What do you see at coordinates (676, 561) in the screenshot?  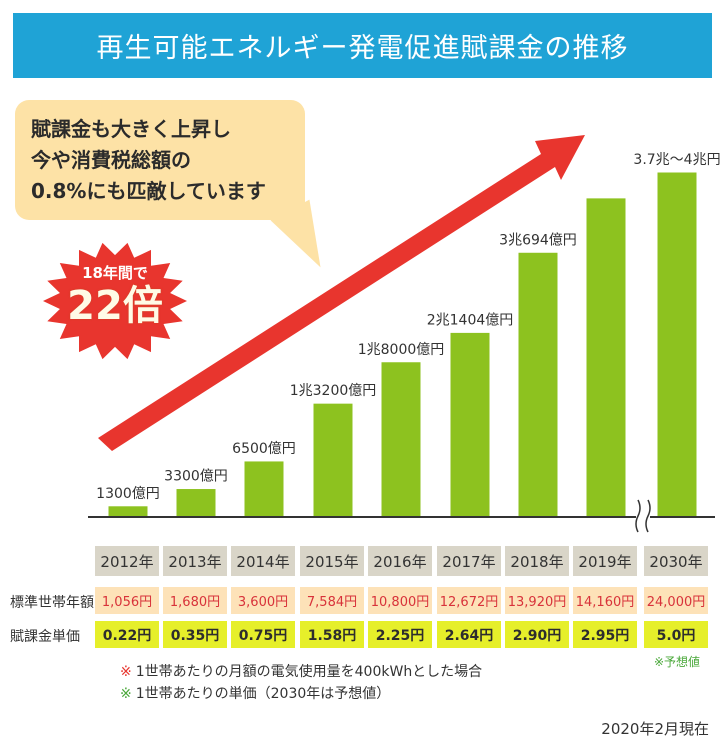 I see `year-cell: 2030年` at bounding box center [676, 561].